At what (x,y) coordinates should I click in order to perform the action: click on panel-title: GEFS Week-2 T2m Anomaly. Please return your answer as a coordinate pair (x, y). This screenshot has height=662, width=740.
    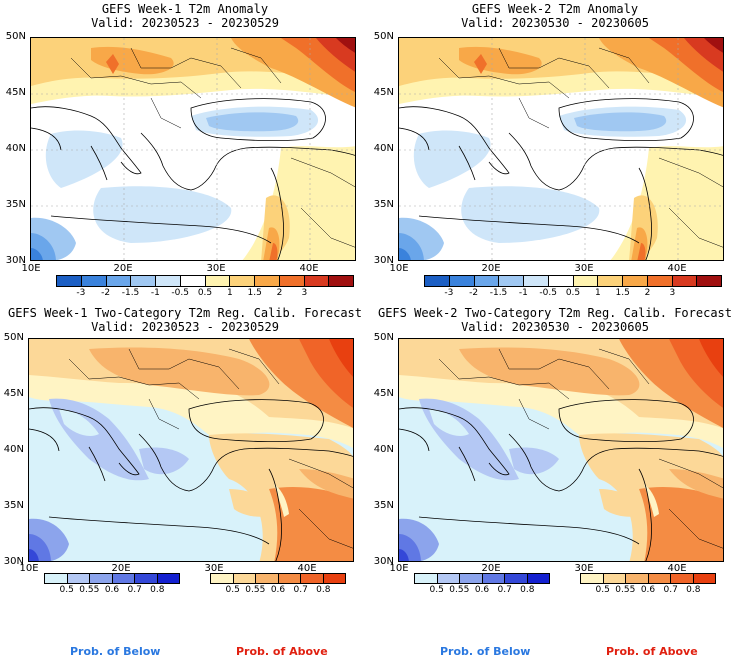
    Looking at the image, I should click on (555, 9).